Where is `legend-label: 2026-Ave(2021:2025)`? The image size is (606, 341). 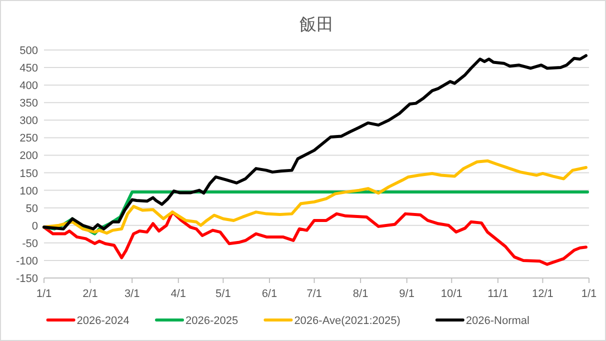 legend-label: 2026-Ave(2021:2025) is located at coordinates (347, 321).